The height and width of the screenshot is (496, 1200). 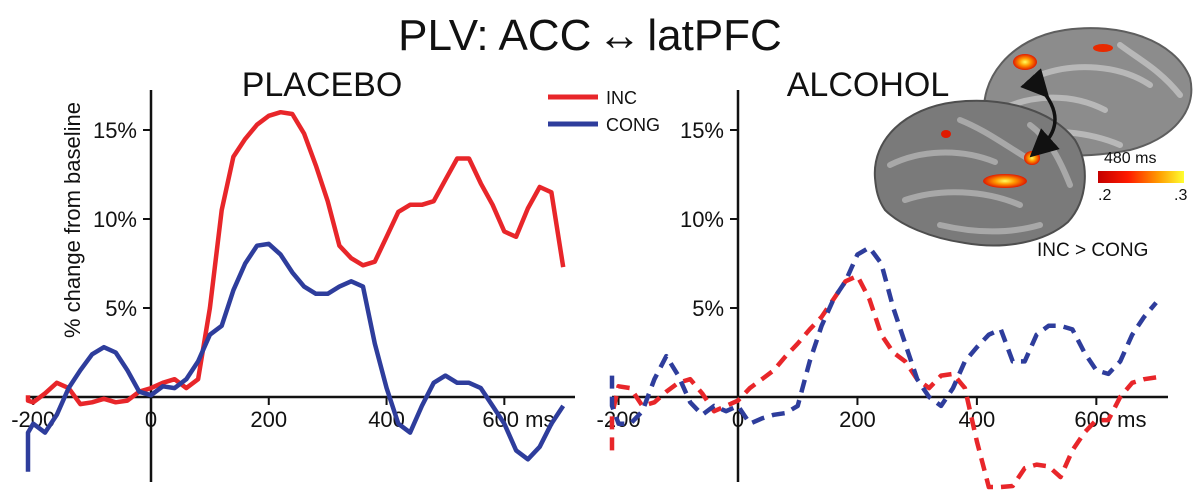 What do you see at coordinates (702, 130) in the screenshot?
I see `alcohol-y-tick-label: 15%` at bounding box center [702, 130].